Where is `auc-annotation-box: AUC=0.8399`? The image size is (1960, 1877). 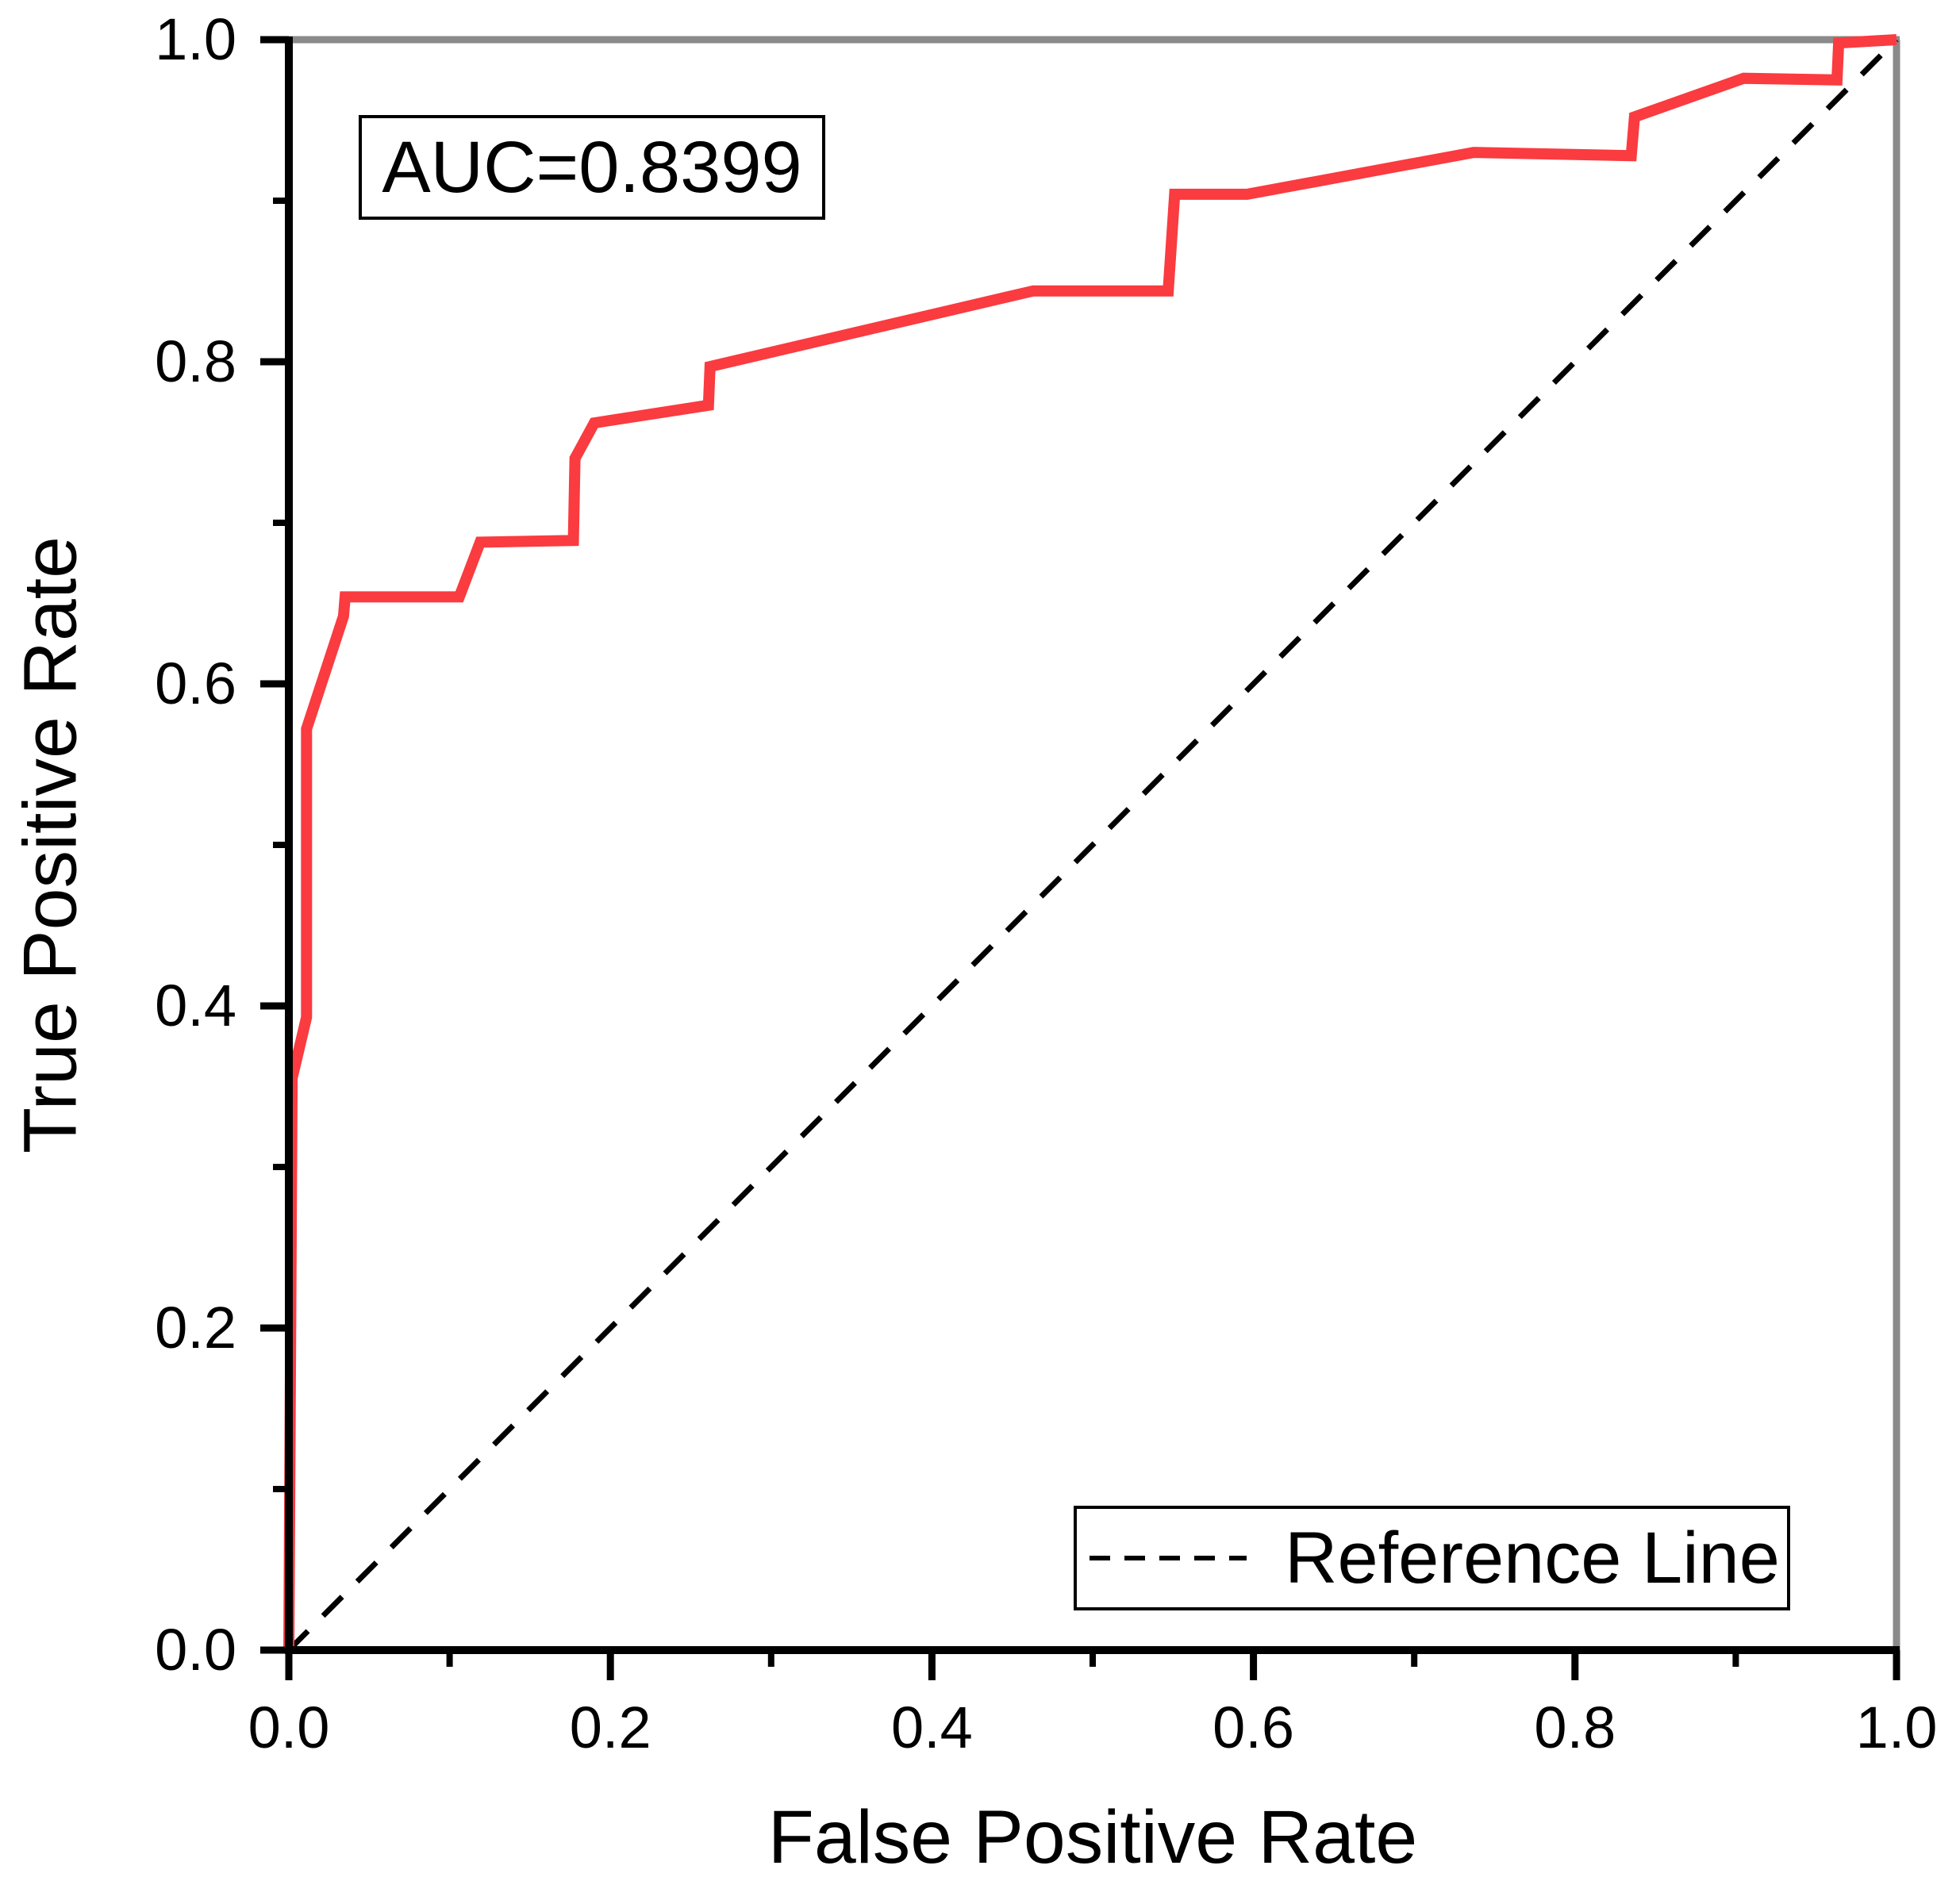 auc-annotation-box: AUC=0.8399 is located at coordinates (592, 167).